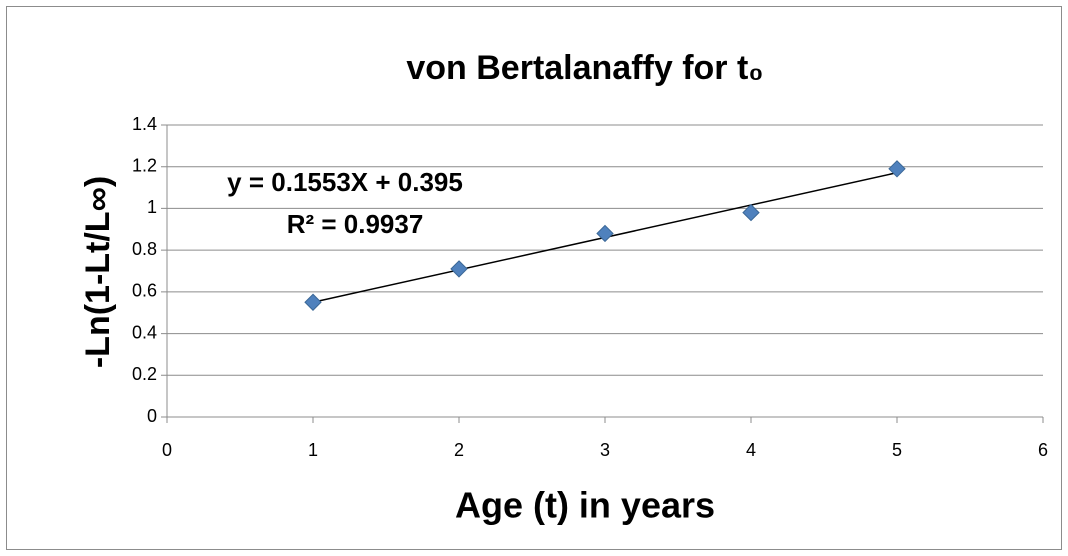 The width and height of the screenshot is (1068, 556). Describe the element at coordinates (144, 332) in the screenshot. I see `y-tick-label: 0.4` at that location.